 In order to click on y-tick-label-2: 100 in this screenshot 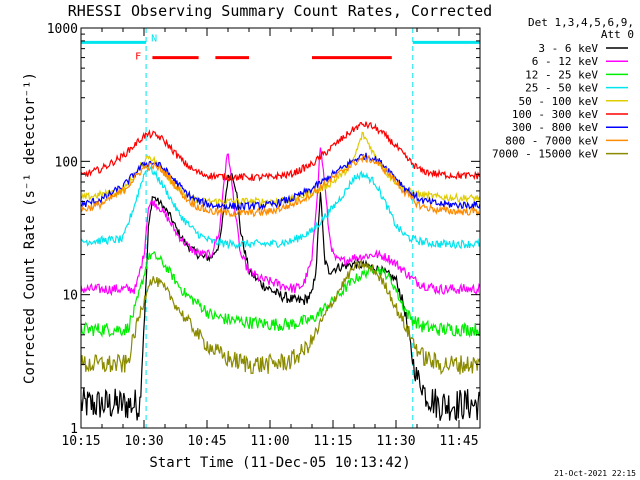, I will do `click(66, 162)`.